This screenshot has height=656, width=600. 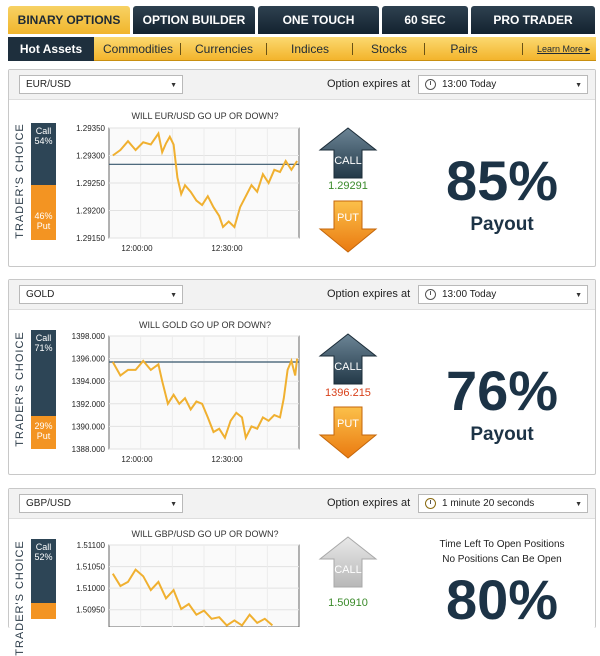 What do you see at coordinates (348, 603) in the screenshot?
I see `current-price: 1.50910` at bounding box center [348, 603].